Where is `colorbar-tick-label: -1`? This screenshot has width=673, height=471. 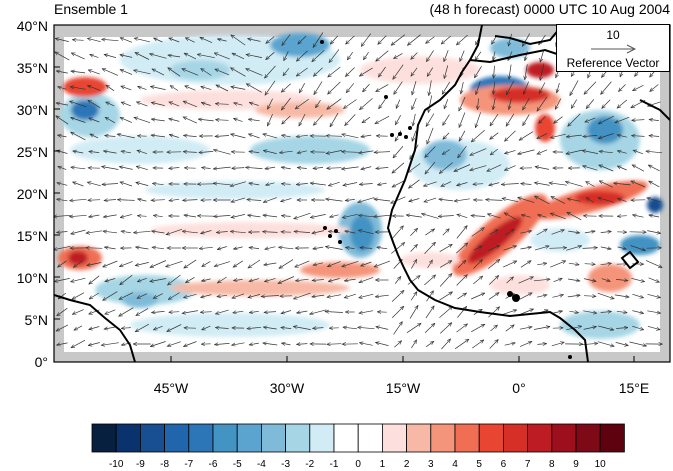 colorbar-tick-label: -1 is located at coordinates (334, 464).